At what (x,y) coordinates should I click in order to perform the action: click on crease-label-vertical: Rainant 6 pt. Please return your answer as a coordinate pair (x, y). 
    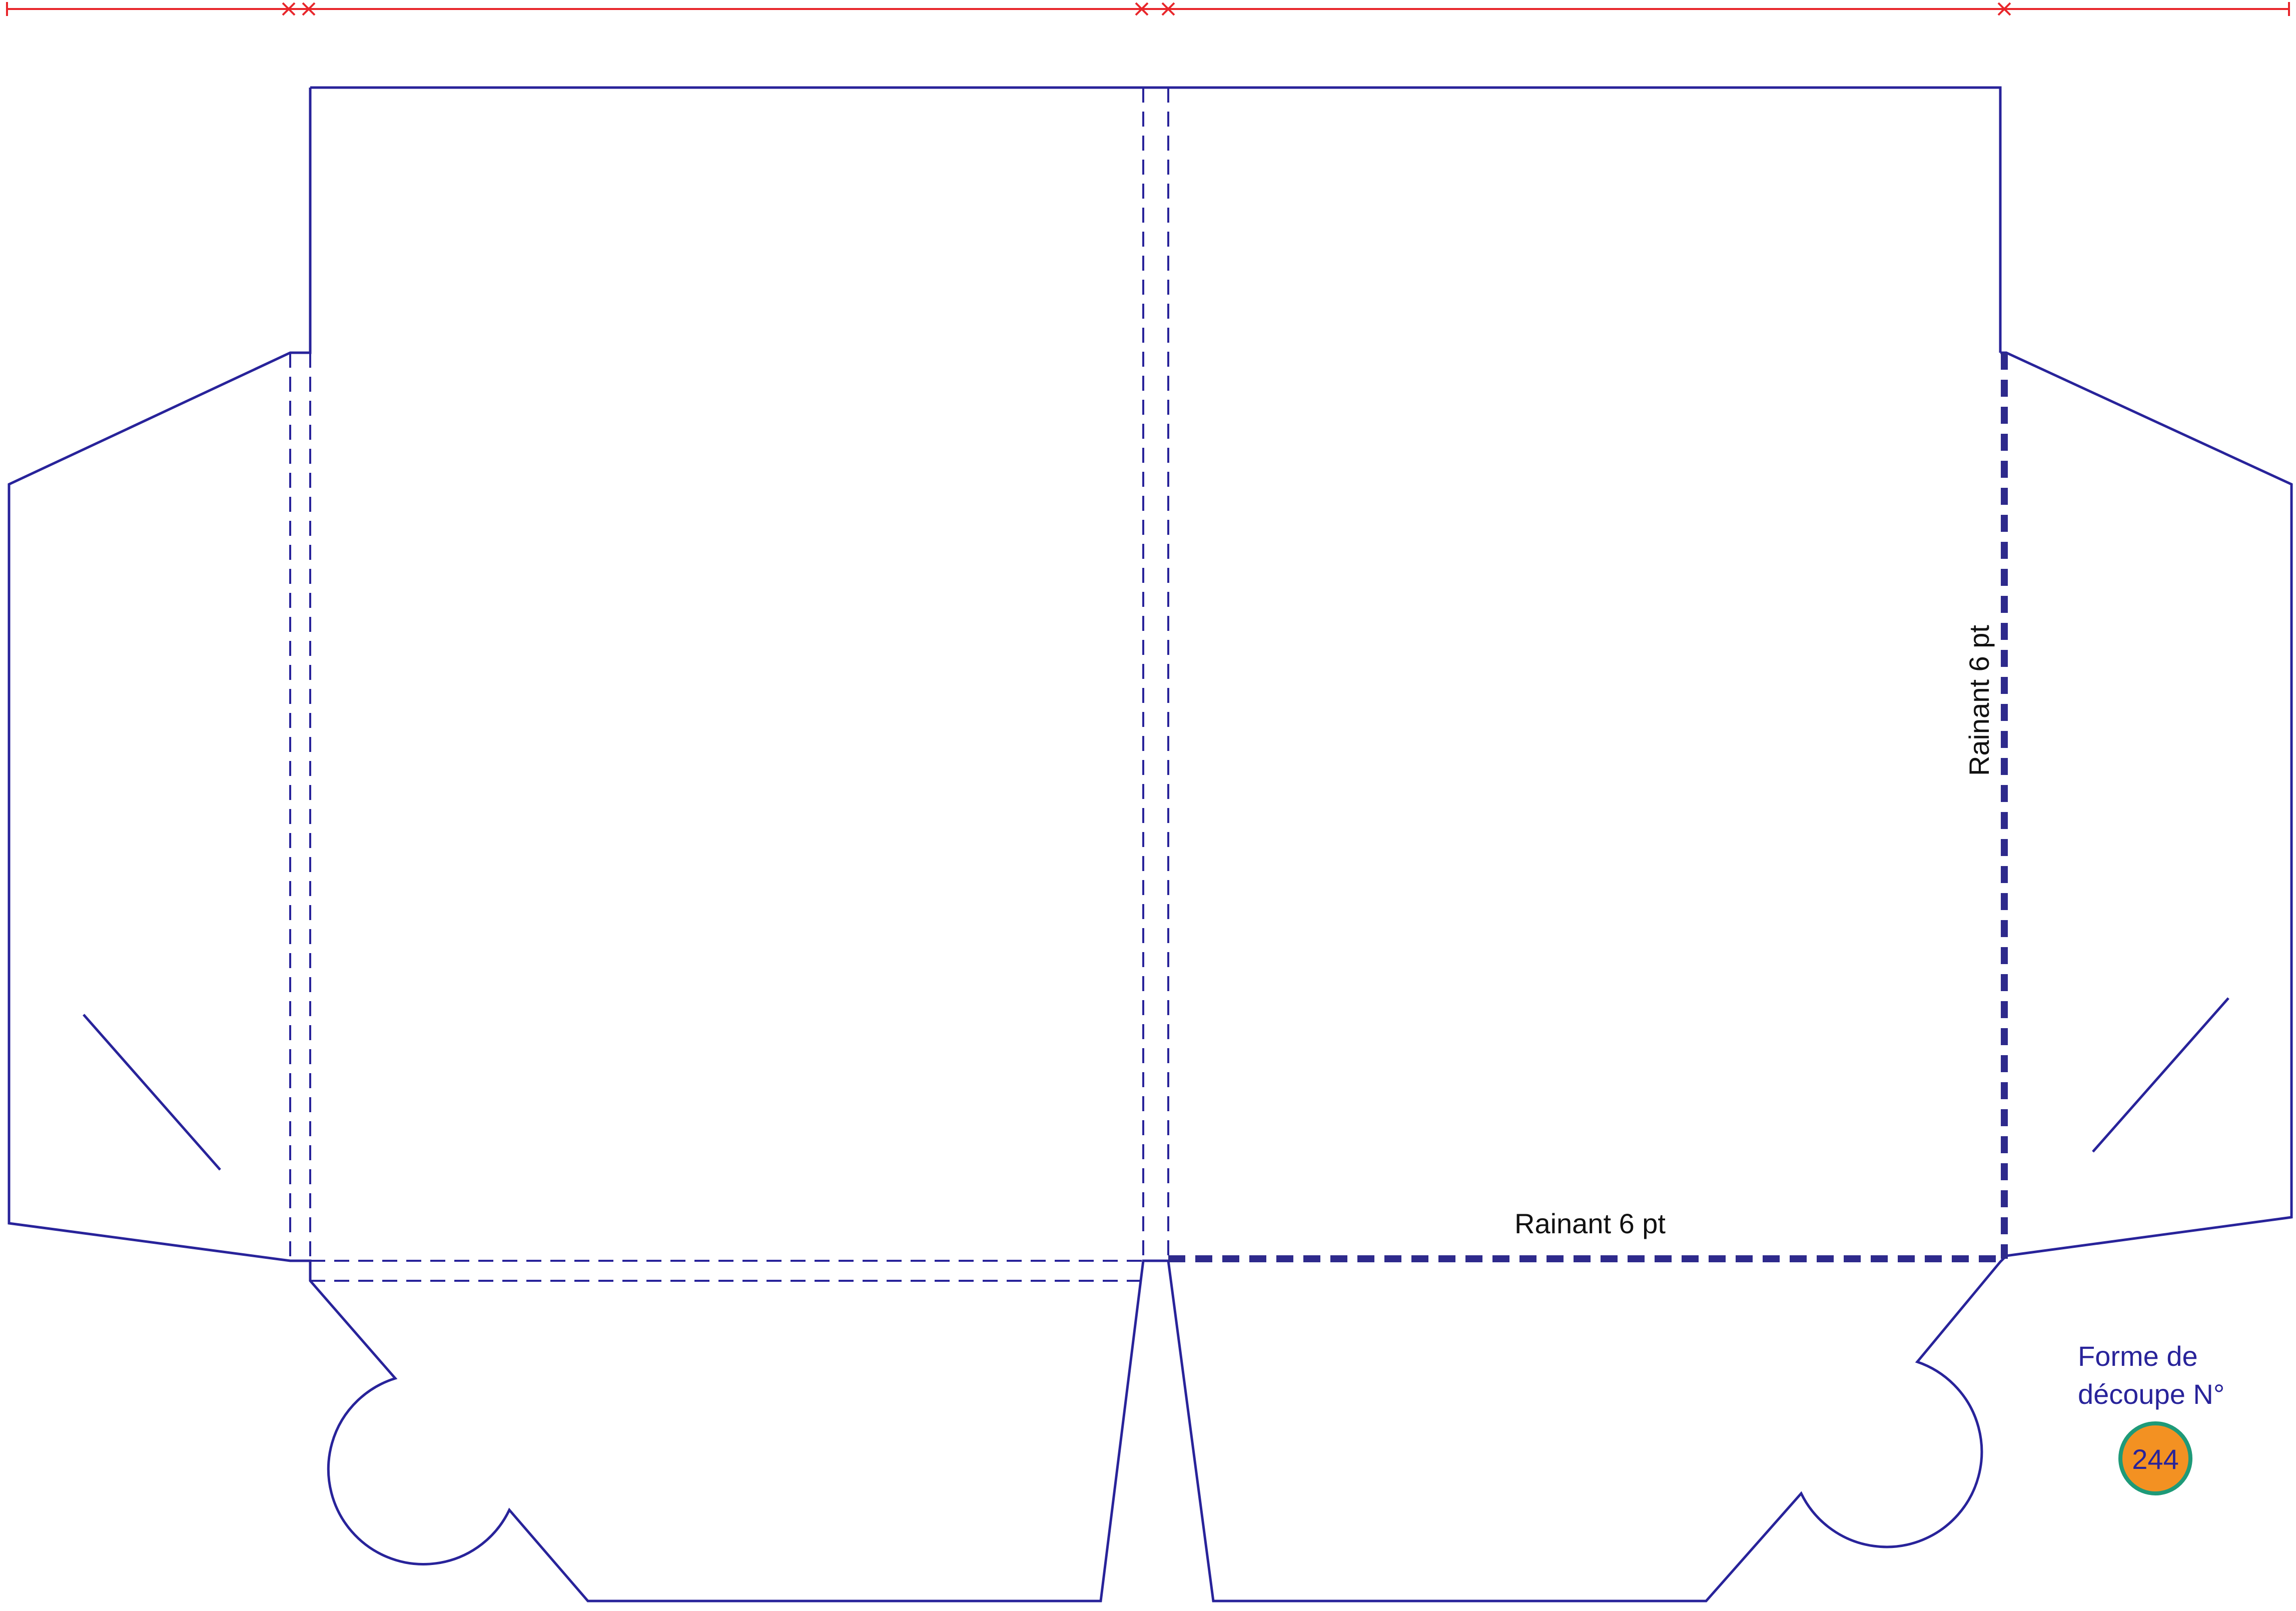
    Looking at the image, I should click on (1979, 700).